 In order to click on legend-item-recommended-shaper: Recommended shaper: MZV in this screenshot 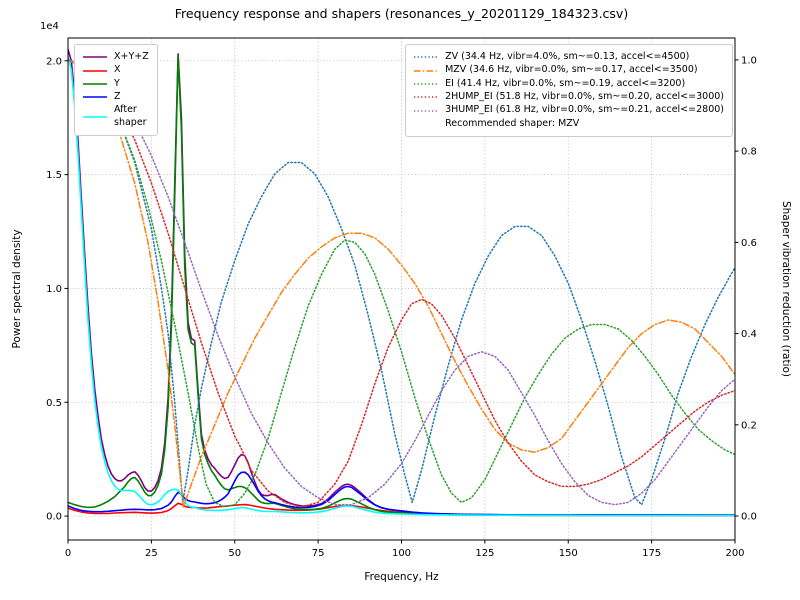, I will do `click(568, 124)`.